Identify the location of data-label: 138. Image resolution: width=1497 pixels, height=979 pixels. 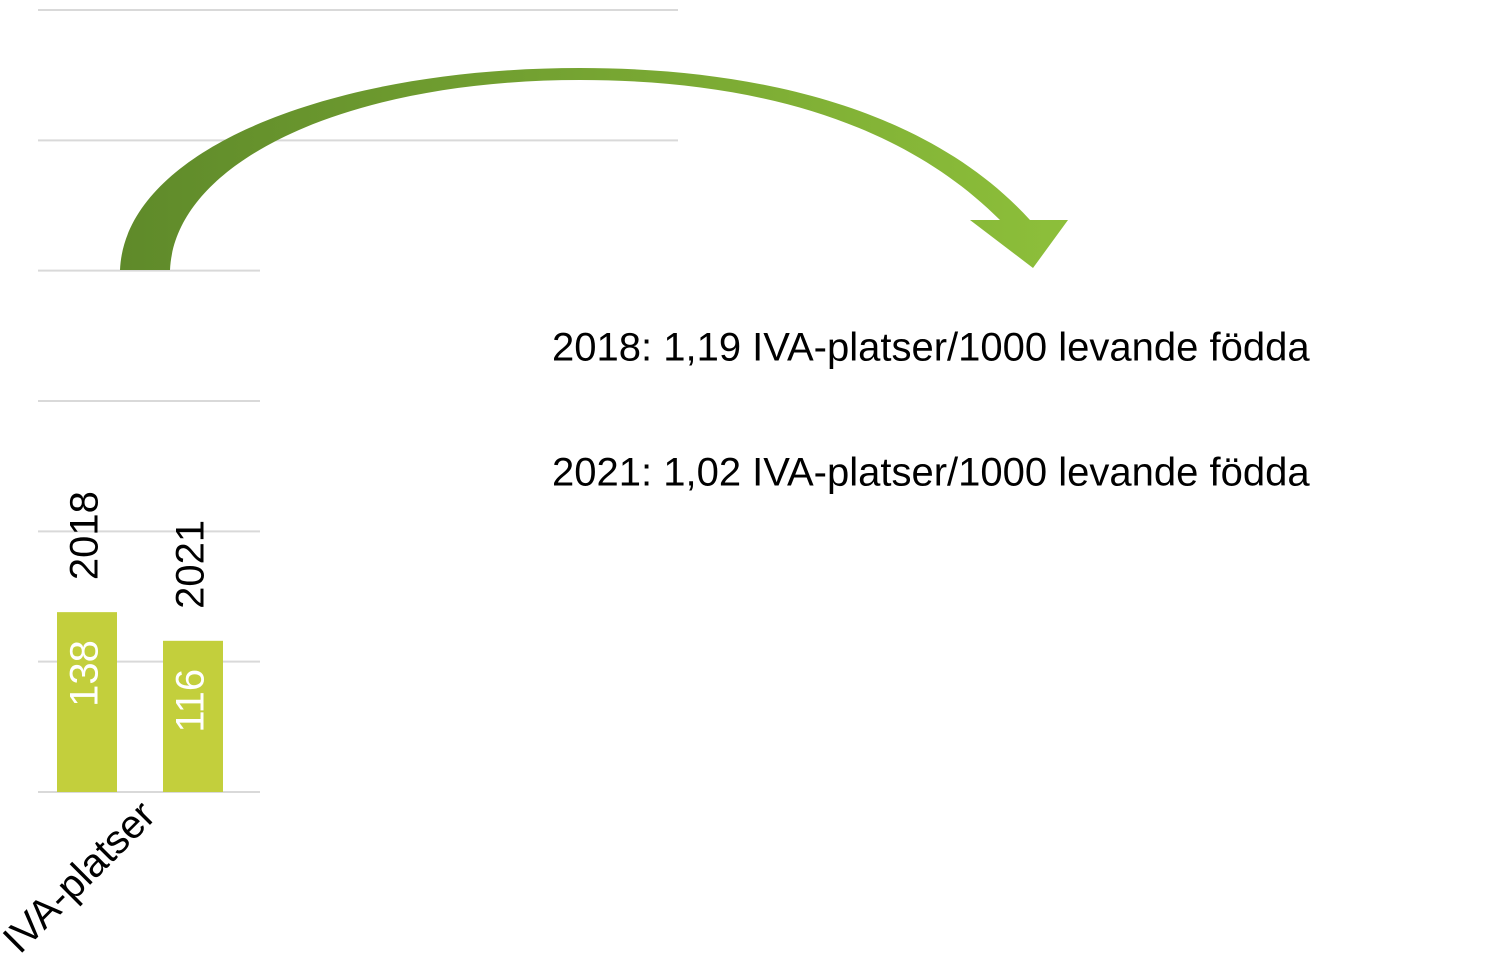
(85, 673).